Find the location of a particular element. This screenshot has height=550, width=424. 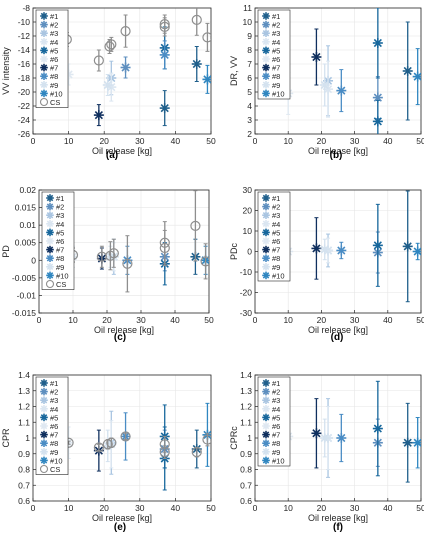

y-tick-label: 5 is located at coordinates (249, 92).